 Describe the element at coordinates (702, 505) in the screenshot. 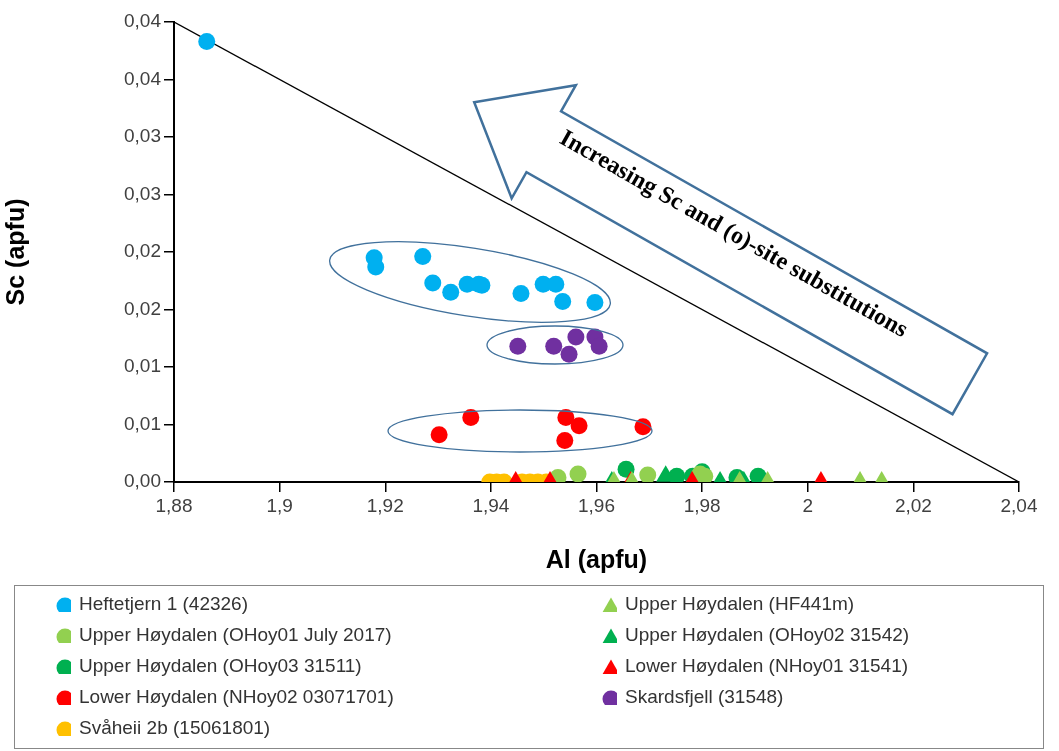

I see `x-tick-label: 1,98` at that location.